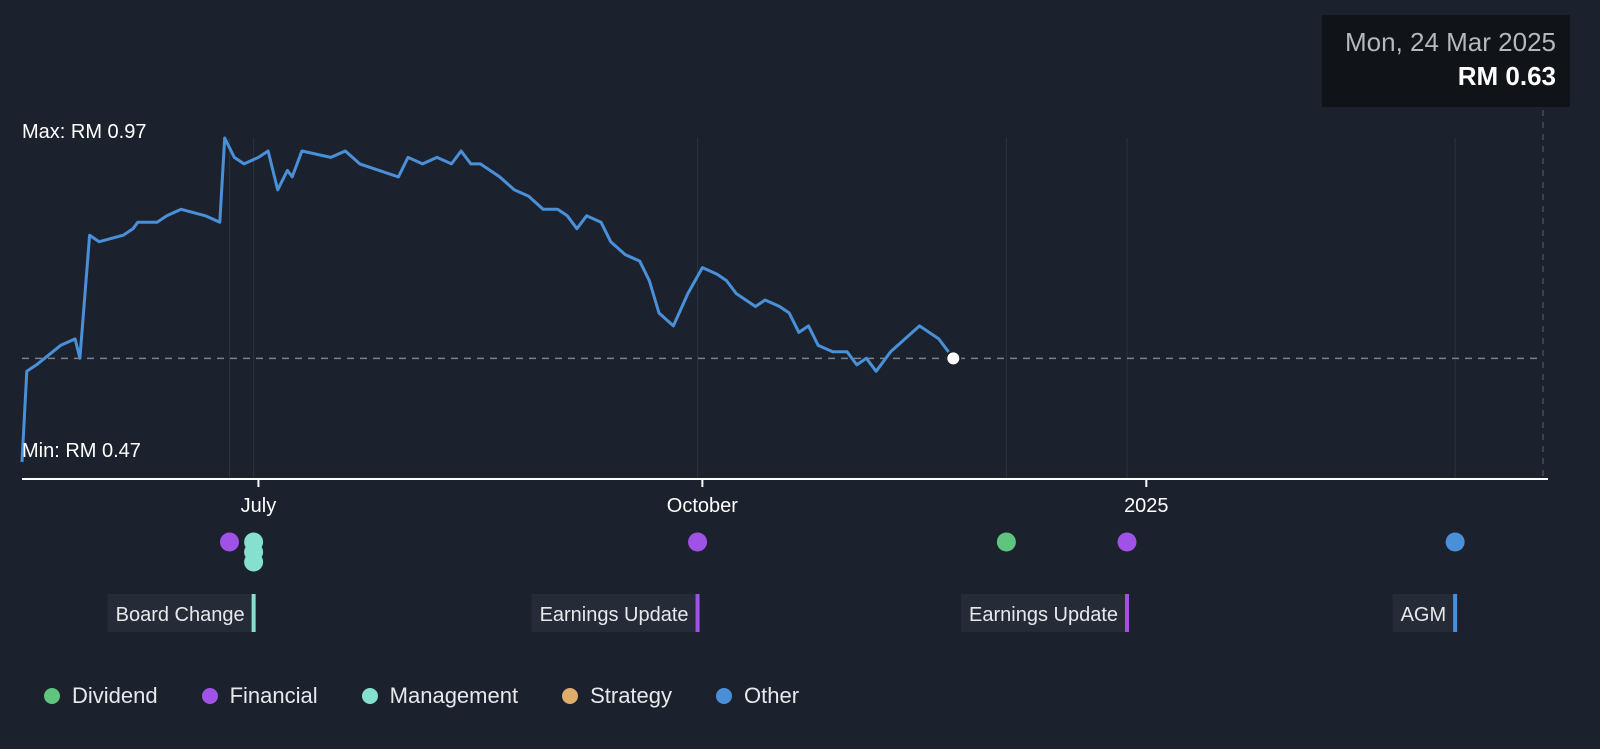 The image size is (1600, 749). Describe the element at coordinates (259, 506) in the screenshot. I see `x-tick-label: July` at that location.